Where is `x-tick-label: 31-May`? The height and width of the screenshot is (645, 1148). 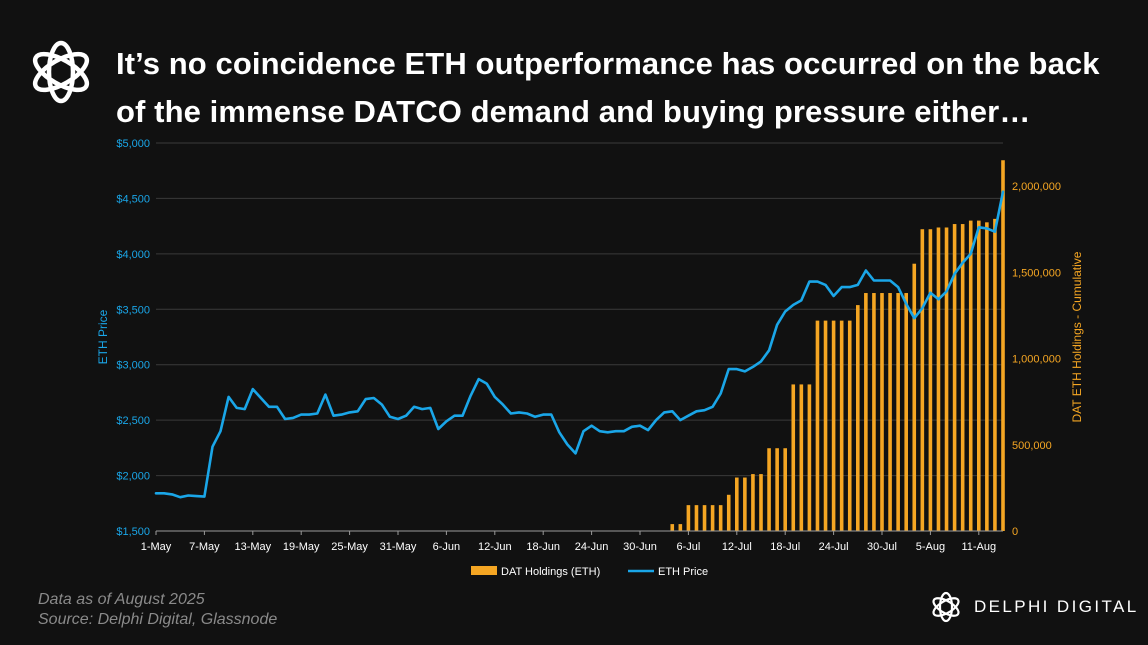
x-tick-label: 31-May is located at coordinates (398, 547).